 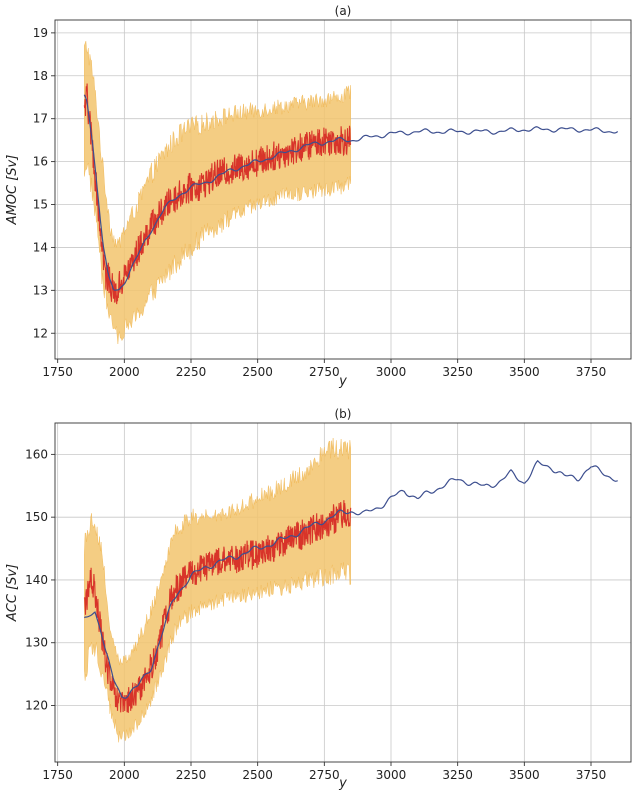 I want to click on y-tick-label: 140, so click(x=36, y=580).